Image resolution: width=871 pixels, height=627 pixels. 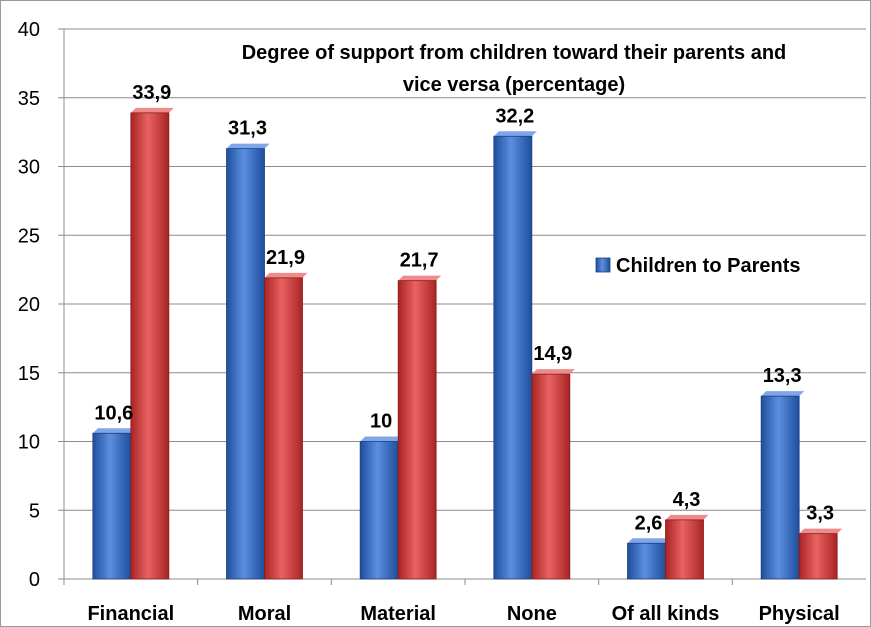 I want to click on data-label: 31,3, so click(x=247, y=129).